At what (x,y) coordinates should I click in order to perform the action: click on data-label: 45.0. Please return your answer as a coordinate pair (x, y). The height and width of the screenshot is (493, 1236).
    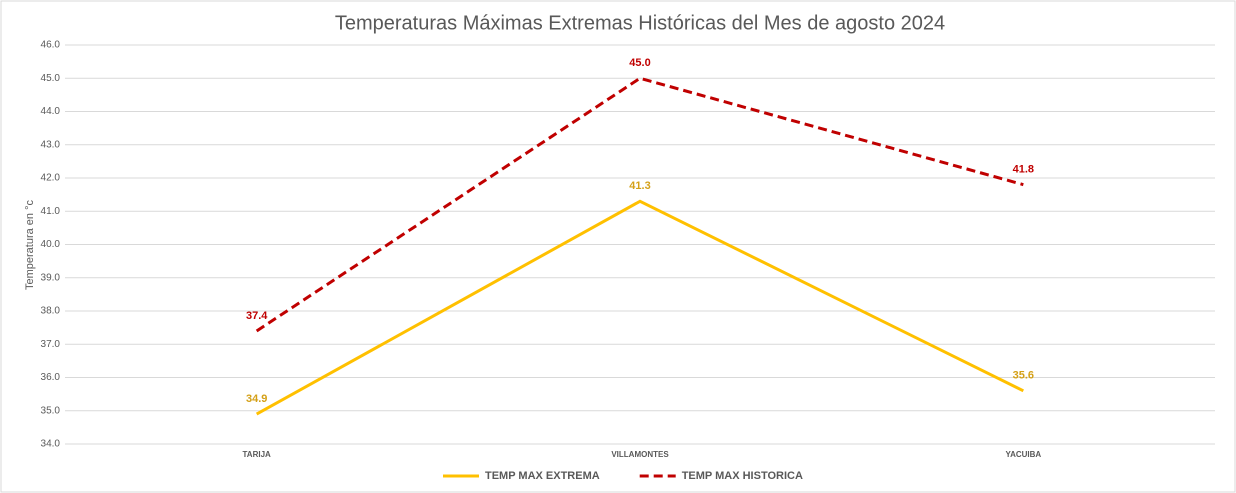
    Looking at the image, I should click on (639, 63).